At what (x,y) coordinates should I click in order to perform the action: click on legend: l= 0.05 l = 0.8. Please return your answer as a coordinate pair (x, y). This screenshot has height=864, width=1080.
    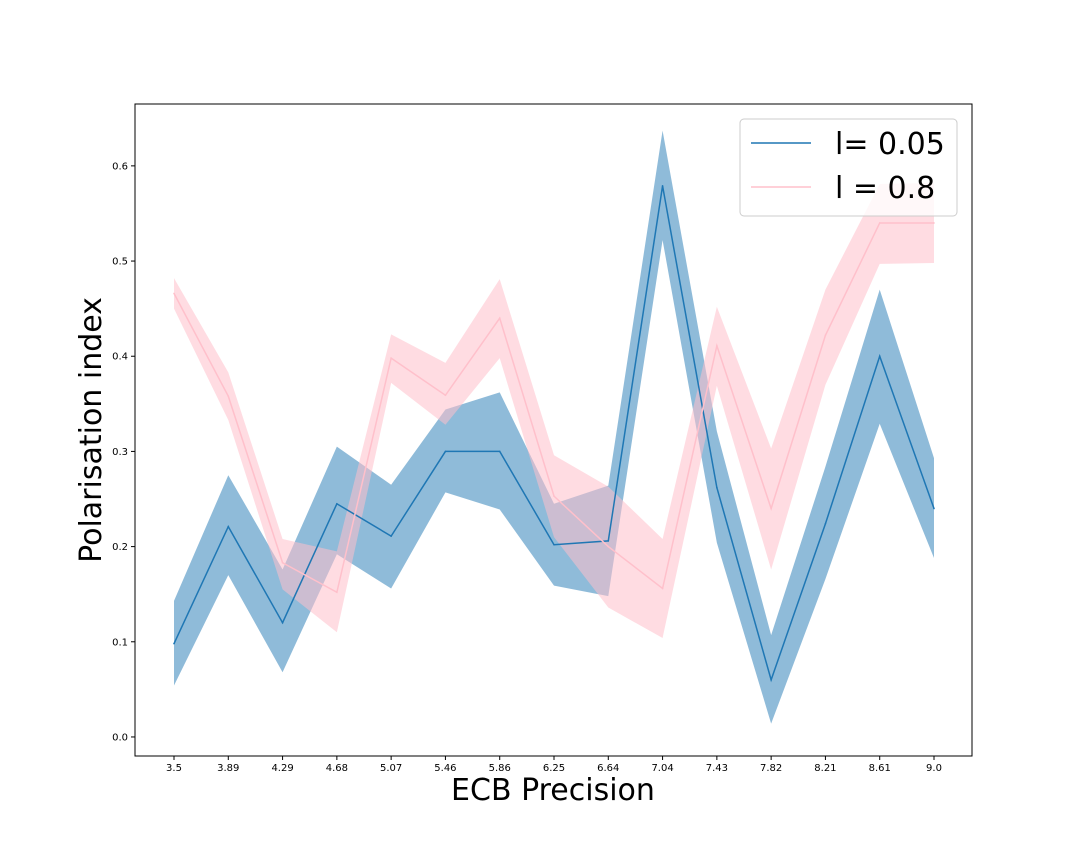
    Looking at the image, I should click on (848, 167).